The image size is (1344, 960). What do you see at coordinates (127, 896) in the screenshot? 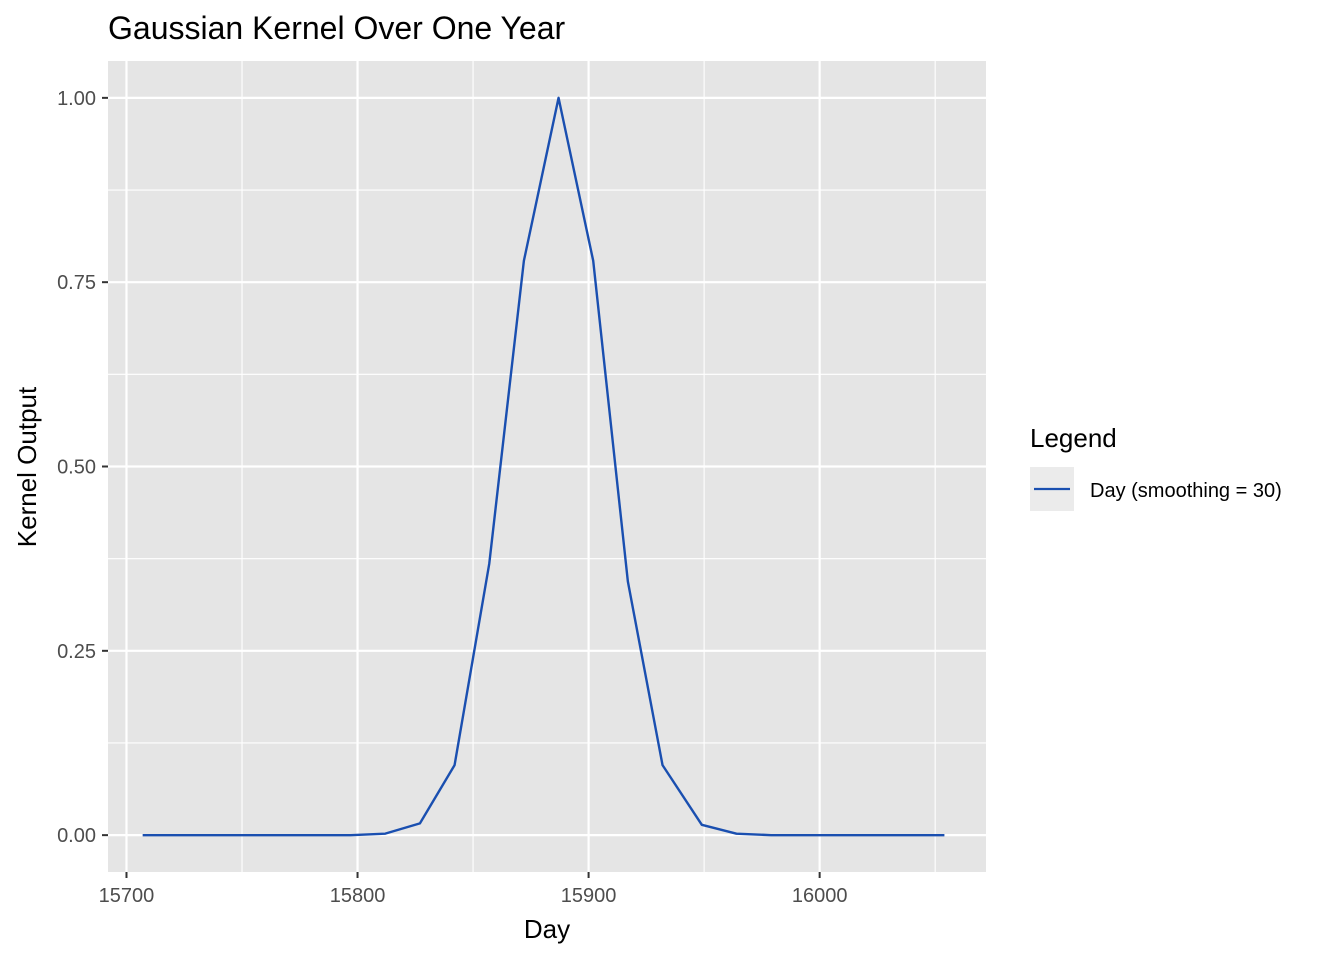
I see `x-tick-label: 15700` at bounding box center [127, 896].